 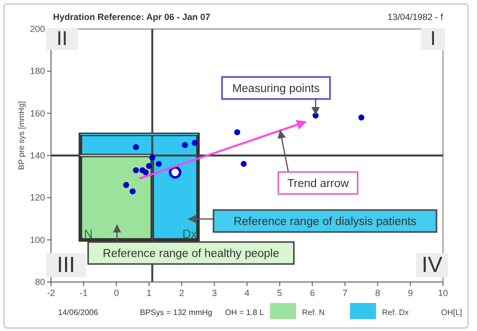 What do you see at coordinates (443, 293) in the screenshot?
I see `x-tick-label: 10` at bounding box center [443, 293].